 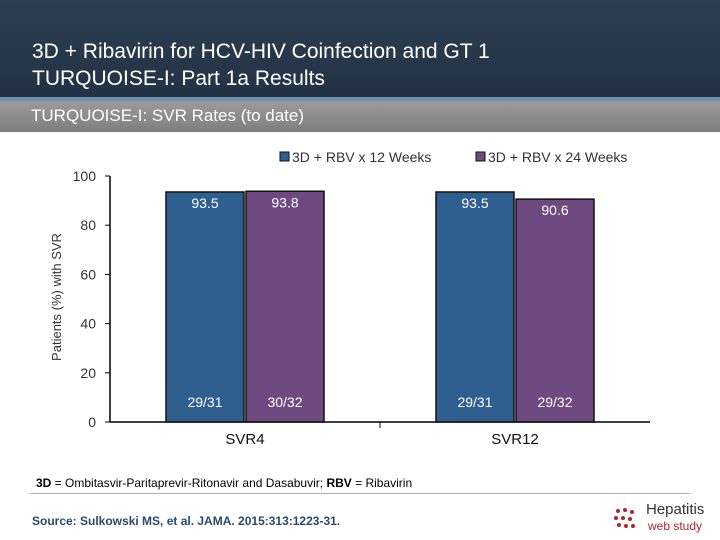 What do you see at coordinates (56, 297) in the screenshot?
I see `y-axis-title: Patients (%) with SVR` at bounding box center [56, 297].